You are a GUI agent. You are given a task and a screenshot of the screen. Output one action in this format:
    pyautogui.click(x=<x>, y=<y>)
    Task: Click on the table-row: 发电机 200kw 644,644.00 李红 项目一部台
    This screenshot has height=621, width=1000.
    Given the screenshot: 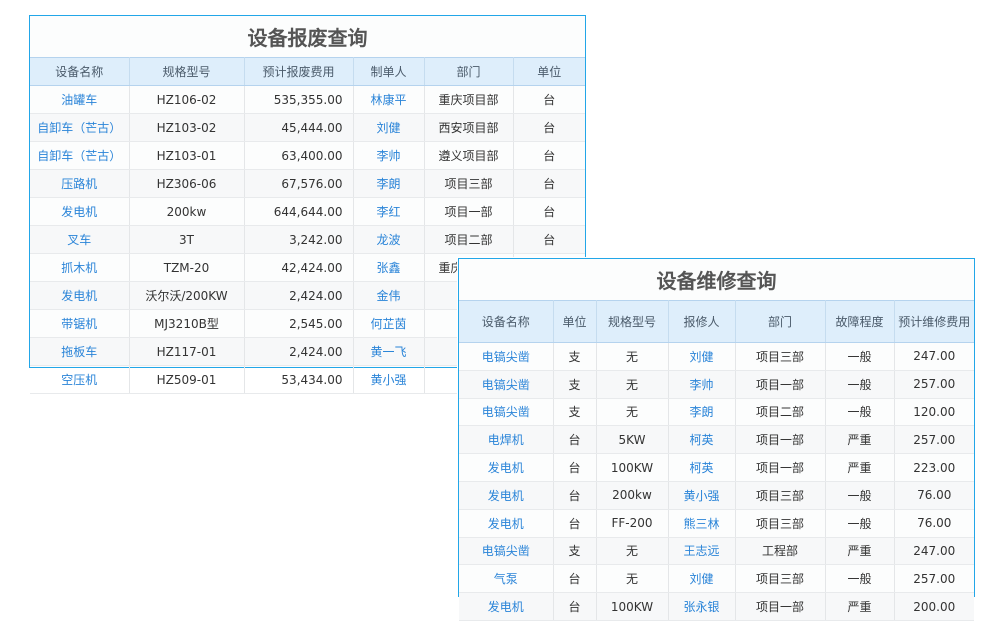 What is the action you would take?
    pyautogui.click(x=307, y=211)
    